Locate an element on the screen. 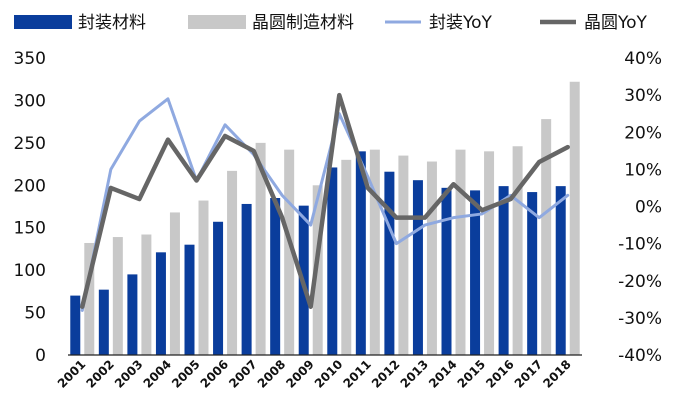  right-tick-label: 40% is located at coordinates (643, 59).